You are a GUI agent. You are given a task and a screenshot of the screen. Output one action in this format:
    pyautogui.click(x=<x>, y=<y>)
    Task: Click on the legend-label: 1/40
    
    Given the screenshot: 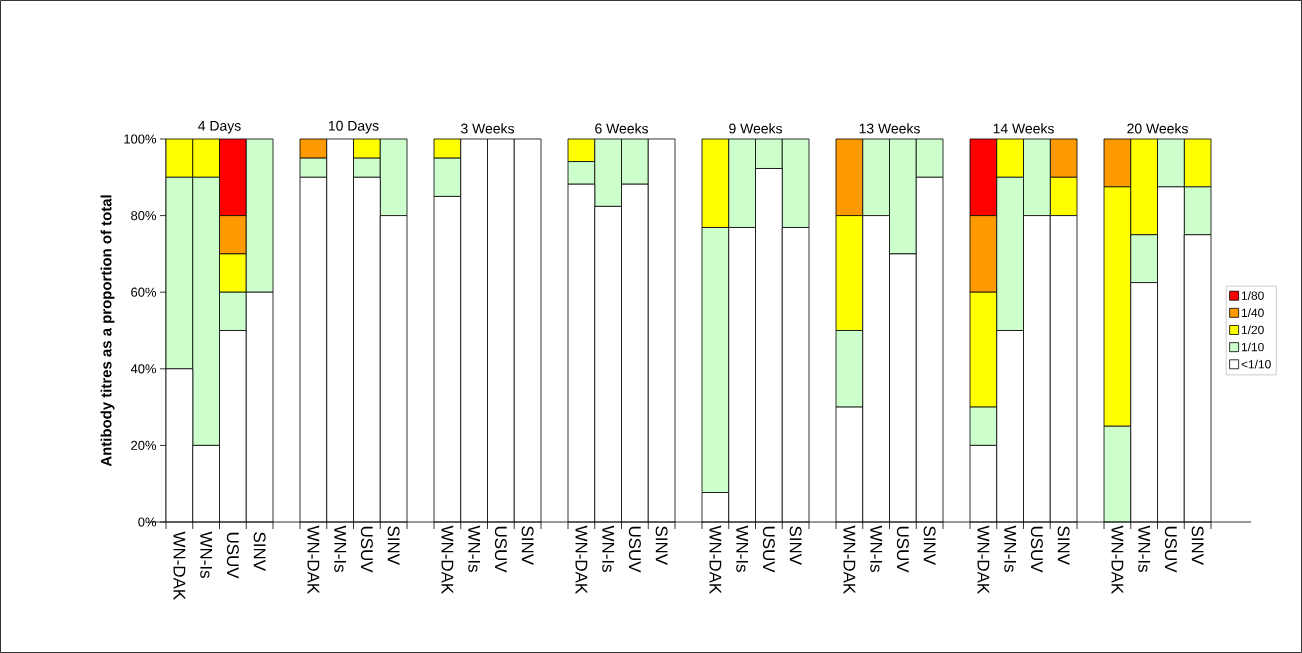 What is the action you would take?
    pyautogui.click(x=1252, y=313)
    